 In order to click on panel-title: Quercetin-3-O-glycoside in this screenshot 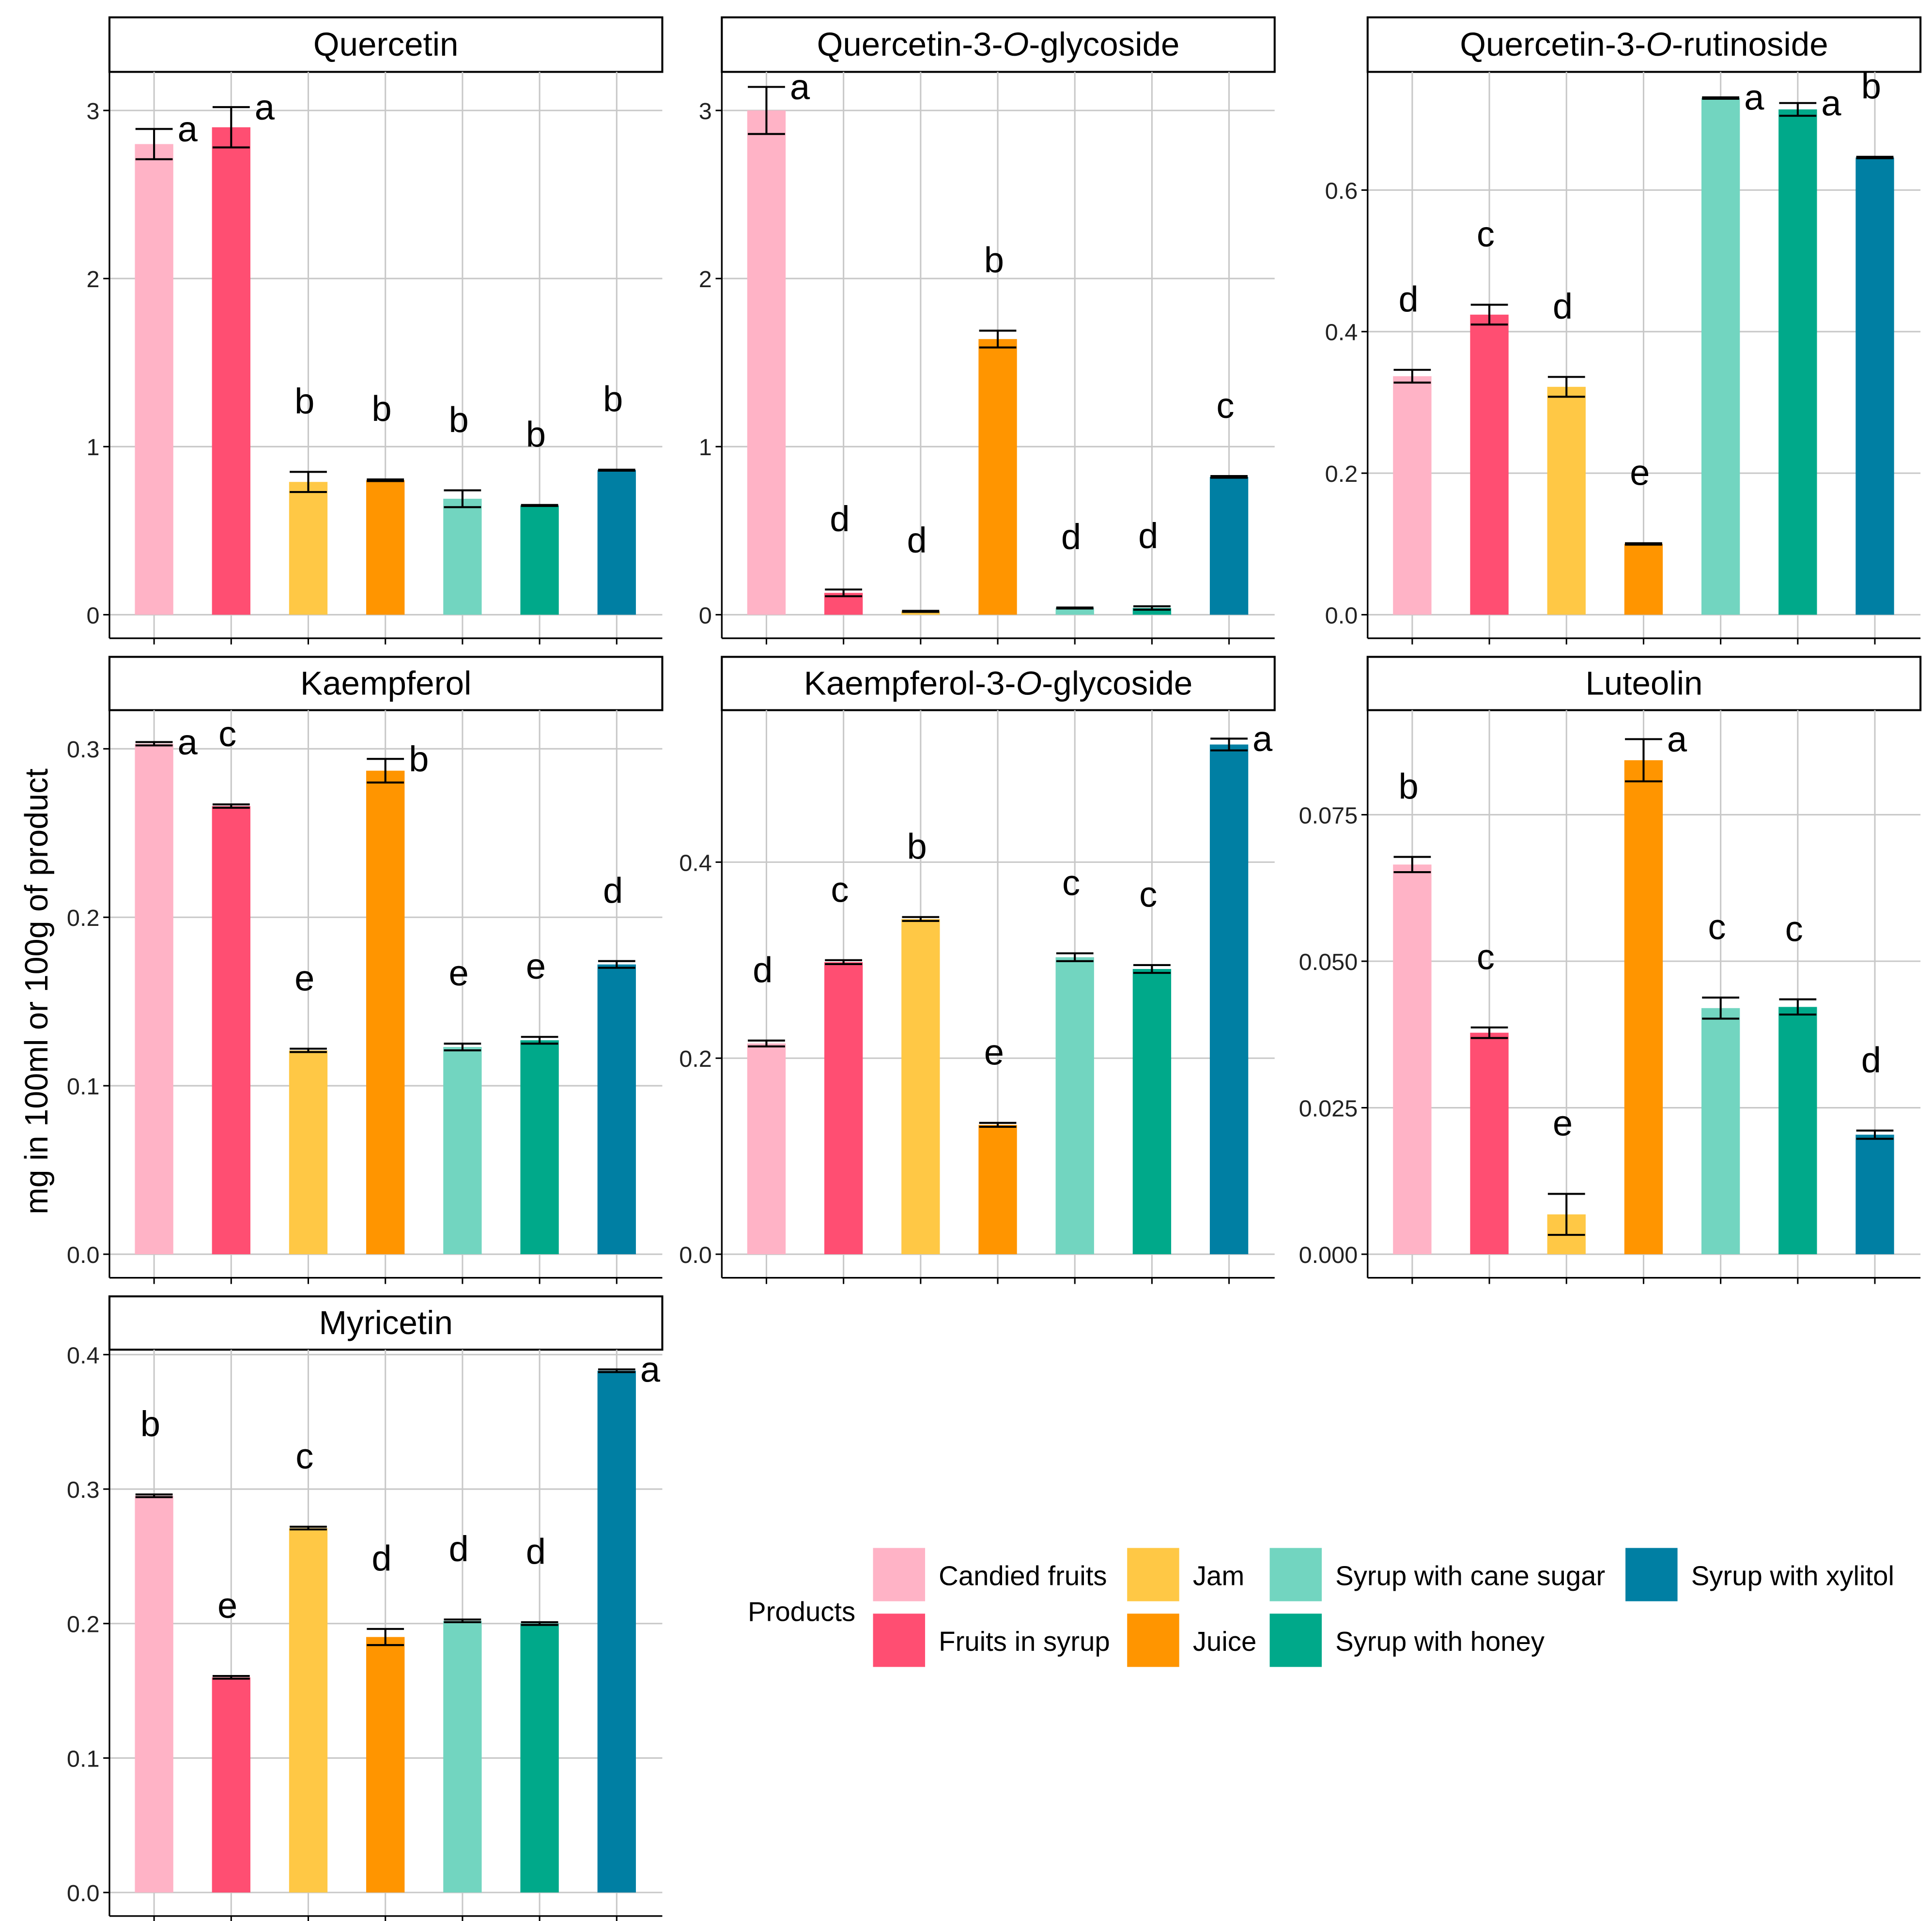, I will do `click(999, 44)`.